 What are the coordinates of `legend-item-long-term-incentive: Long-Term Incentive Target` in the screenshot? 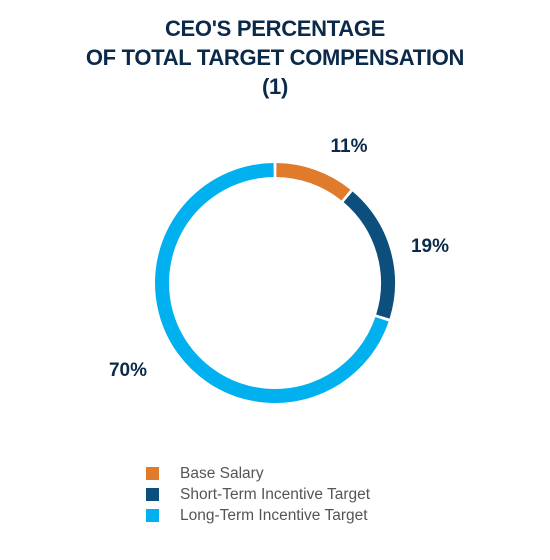 It's located at (258, 515).